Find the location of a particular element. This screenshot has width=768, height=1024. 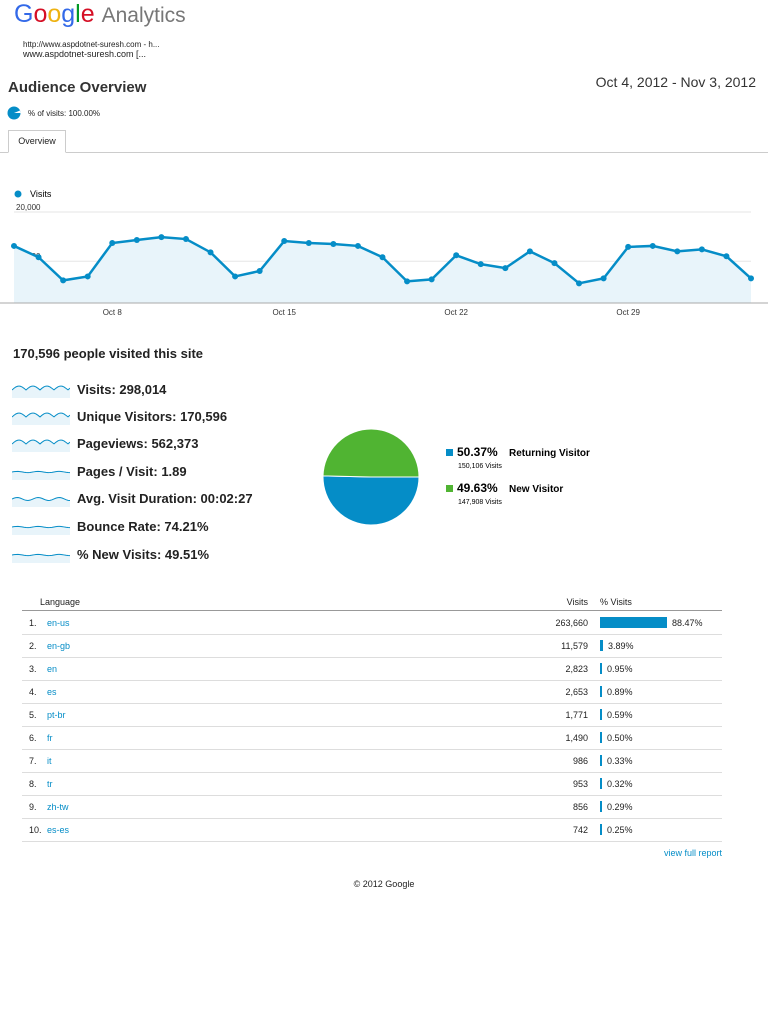

x-tick-label: Oct 22 is located at coordinates (456, 312).